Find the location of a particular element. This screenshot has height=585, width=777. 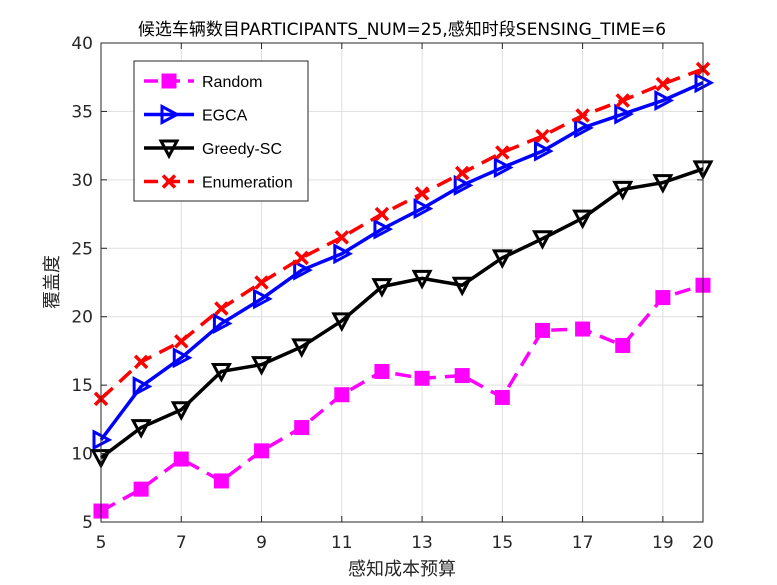

legend-label: EGCA is located at coordinates (225, 116).